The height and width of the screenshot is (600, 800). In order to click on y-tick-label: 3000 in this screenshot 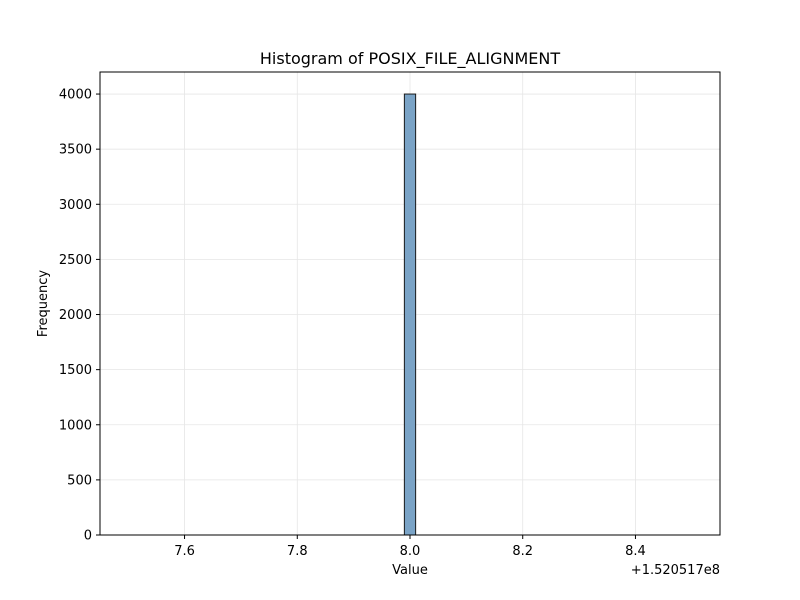, I will do `click(75, 205)`.